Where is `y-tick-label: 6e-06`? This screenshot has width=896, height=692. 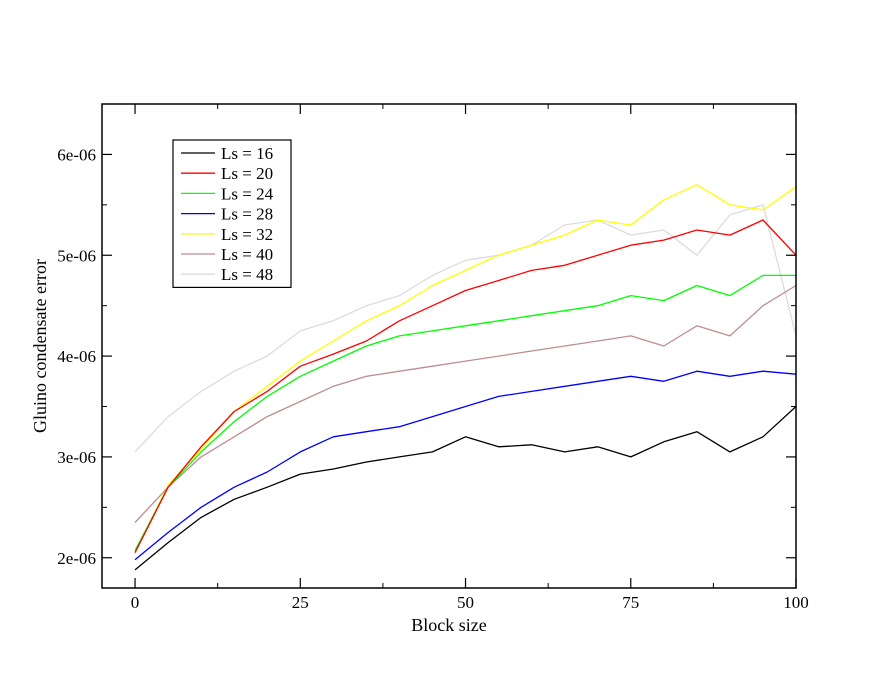 y-tick-label: 6e-06 is located at coordinates (76, 154).